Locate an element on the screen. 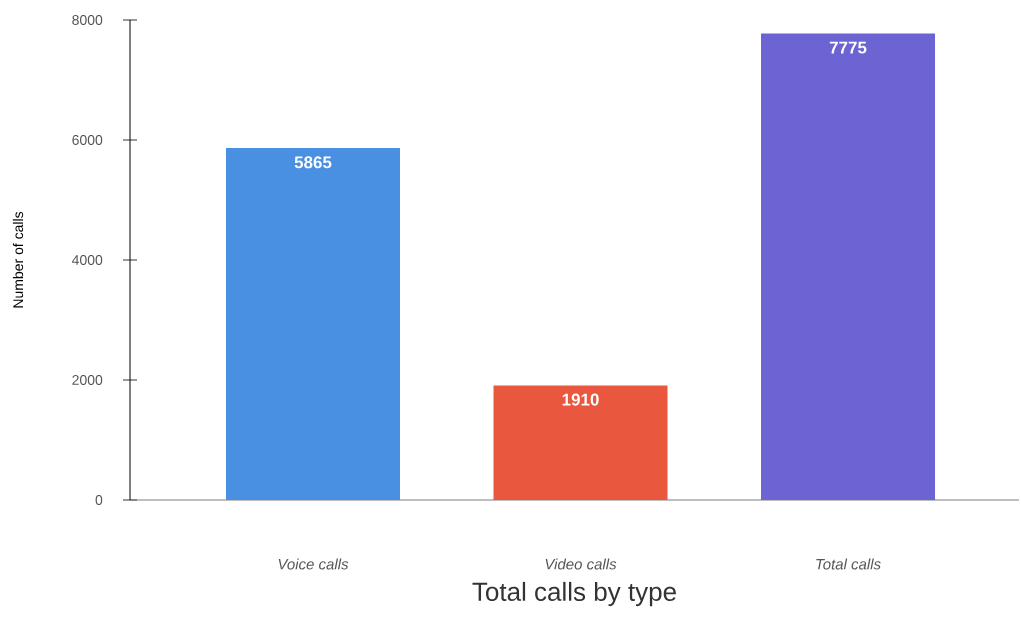 This screenshot has width=1021, height=620. x-tick-label: Video calls is located at coordinates (581, 564).